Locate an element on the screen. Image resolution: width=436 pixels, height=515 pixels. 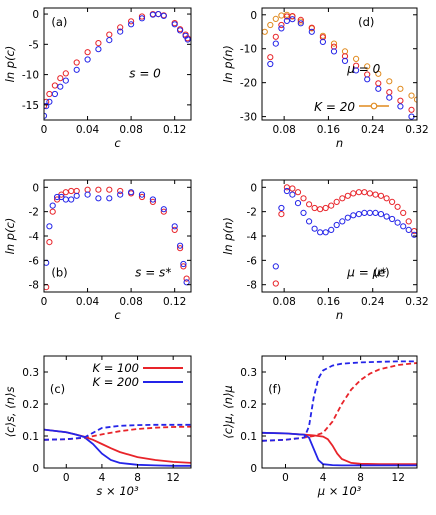
y-tick-label-b: -2 is located at coordinates (34, 213).